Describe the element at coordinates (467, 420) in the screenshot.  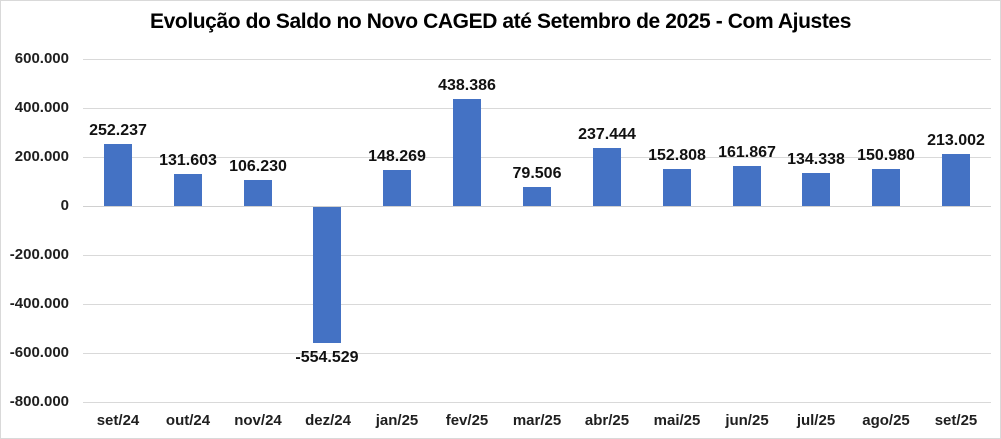
I see `x-axis-category-label: fev/25` at that location.